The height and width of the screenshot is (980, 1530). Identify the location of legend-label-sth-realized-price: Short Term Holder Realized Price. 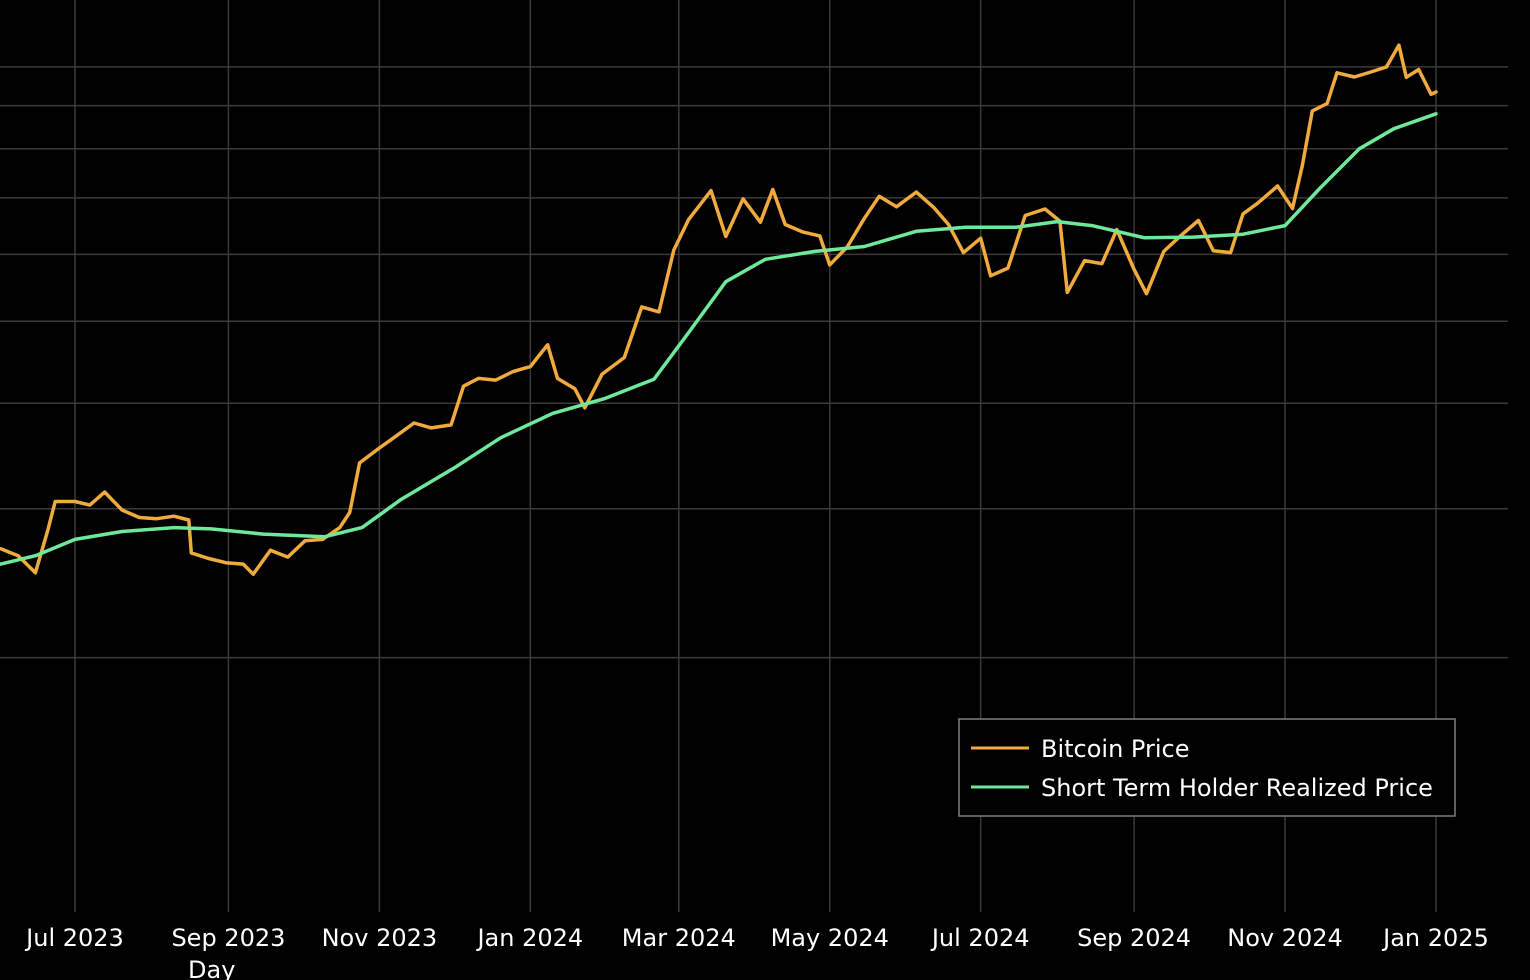
(1237, 788).